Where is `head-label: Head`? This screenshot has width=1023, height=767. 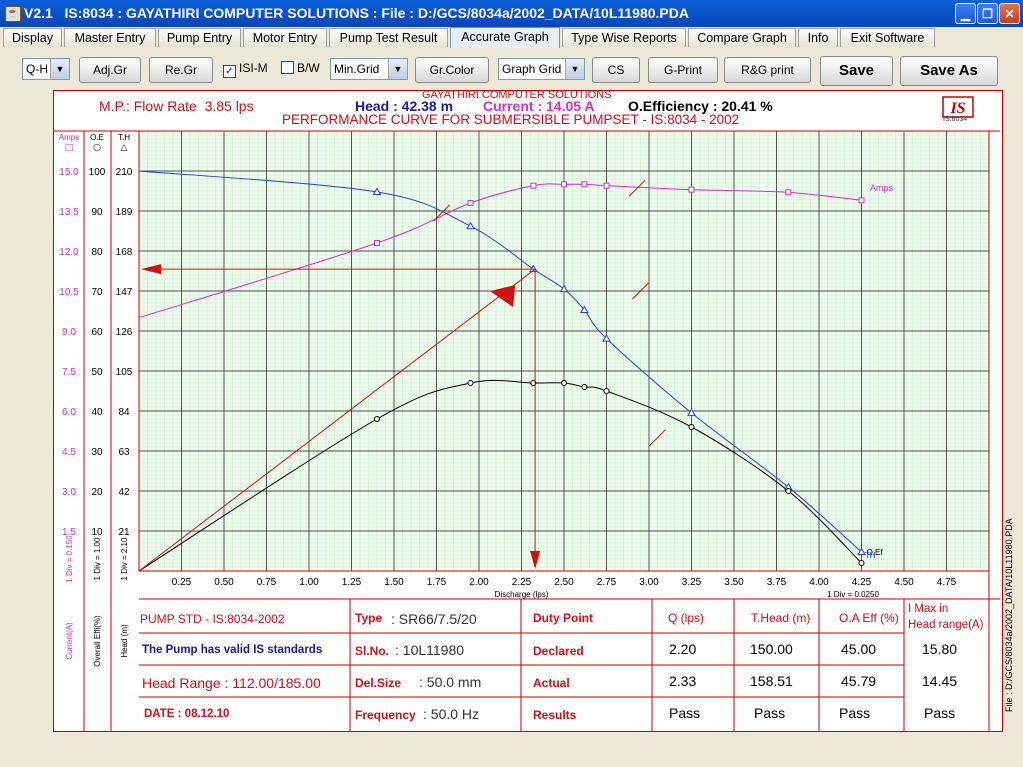 head-label: Head is located at coordinates (372, 106).